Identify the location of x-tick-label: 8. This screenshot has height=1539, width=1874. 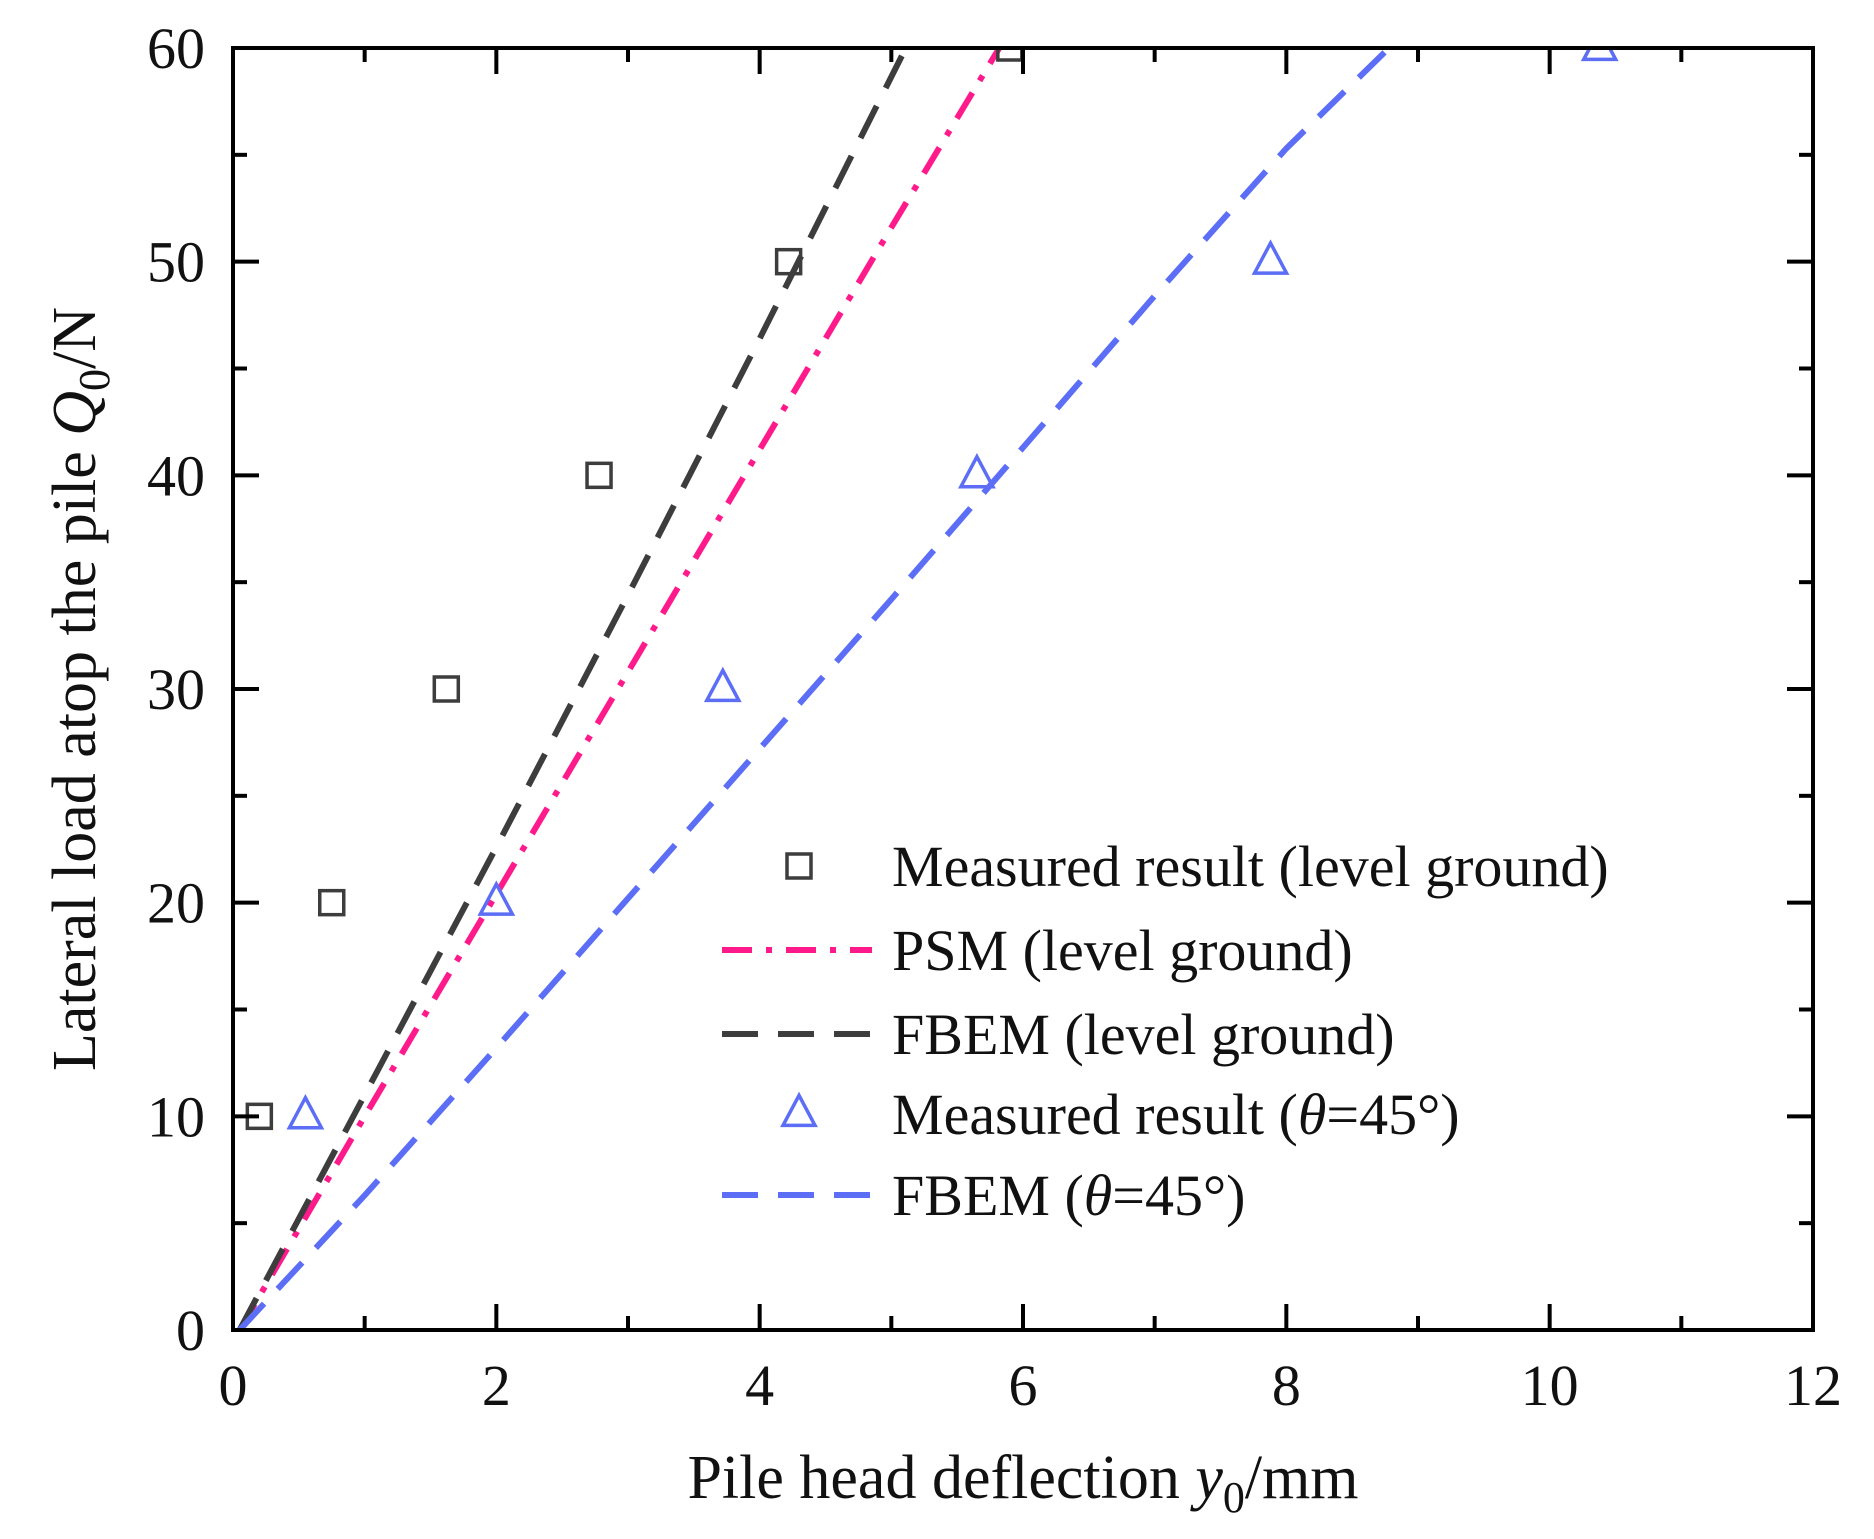
(1286, 1385).